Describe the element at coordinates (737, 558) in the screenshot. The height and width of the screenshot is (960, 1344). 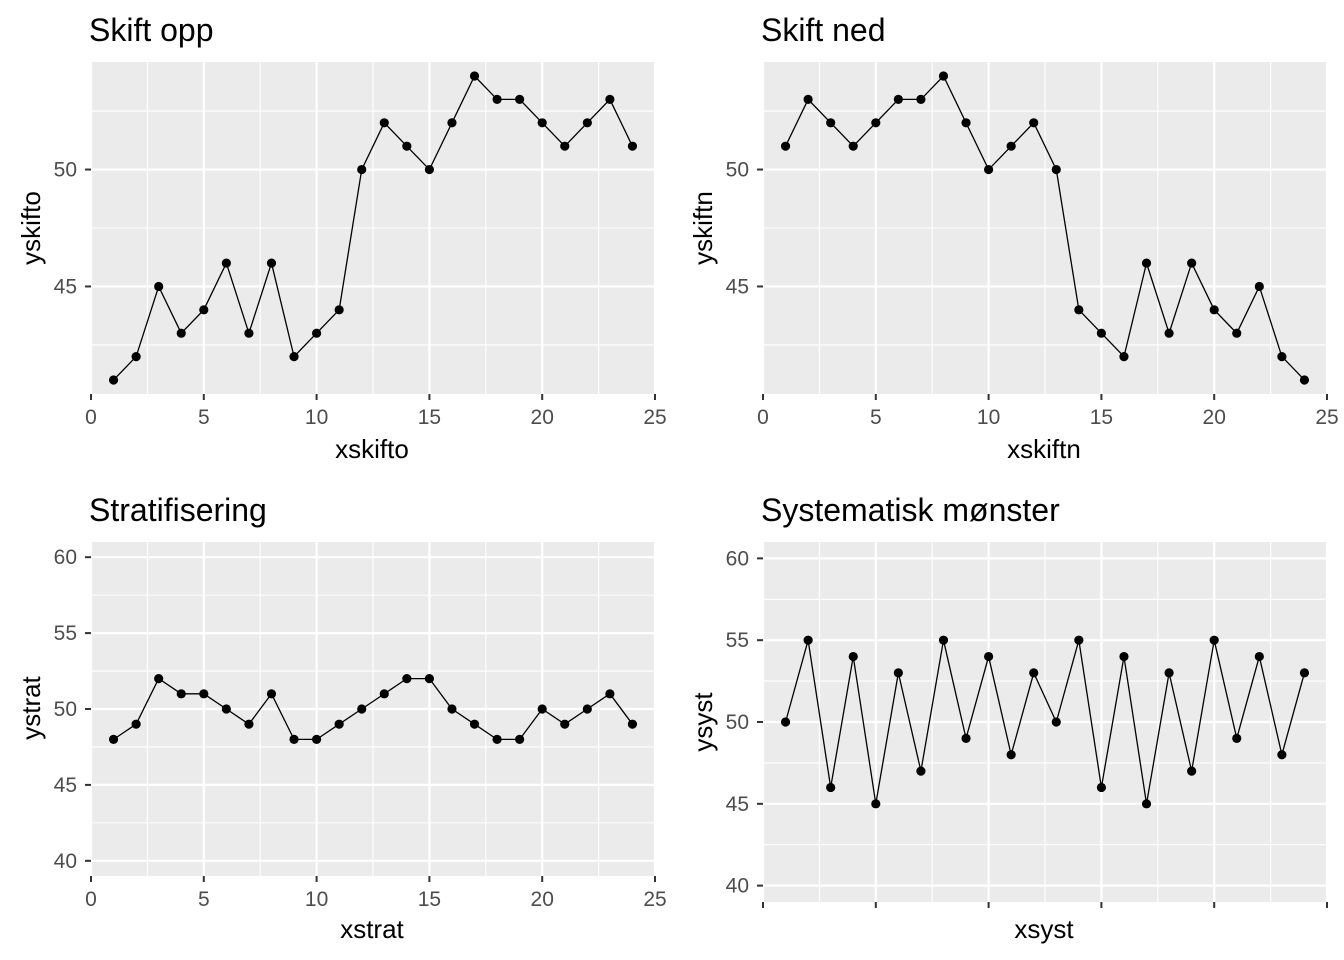
I see `y-tick-label: 60` at that location.